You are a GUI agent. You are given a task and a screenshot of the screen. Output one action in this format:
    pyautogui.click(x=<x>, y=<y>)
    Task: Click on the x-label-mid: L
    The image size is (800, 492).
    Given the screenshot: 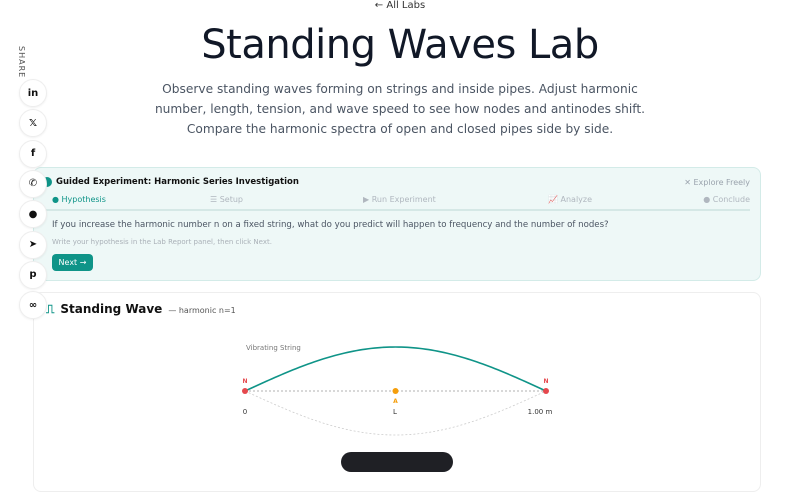 What is the action you would take?
    pyautogui.click(x=395, y=412)
    